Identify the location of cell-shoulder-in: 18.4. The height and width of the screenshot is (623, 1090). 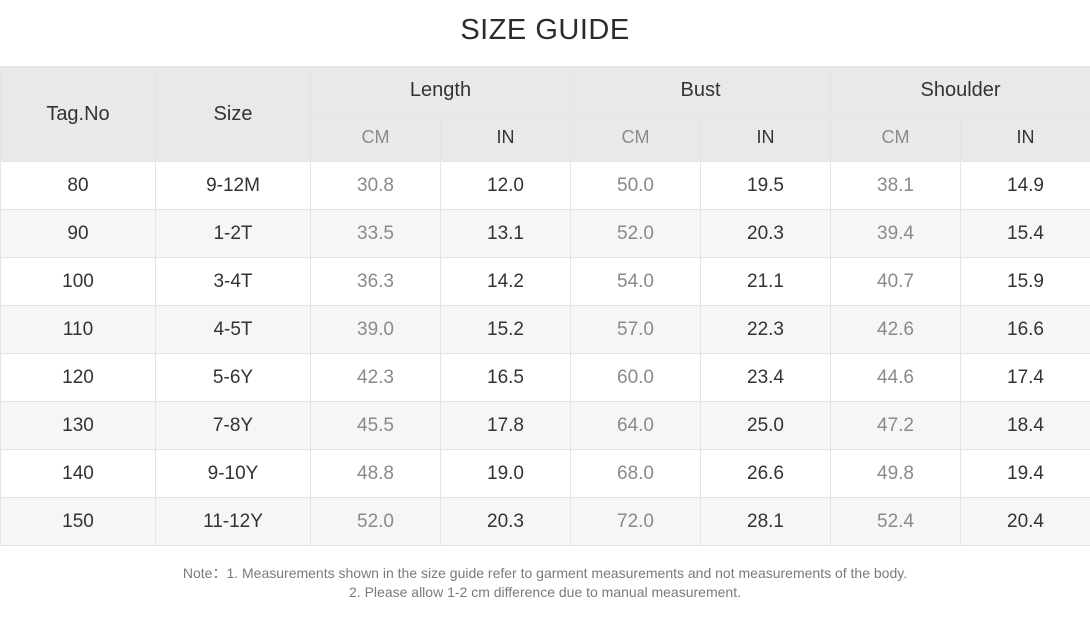
(1025, 425).